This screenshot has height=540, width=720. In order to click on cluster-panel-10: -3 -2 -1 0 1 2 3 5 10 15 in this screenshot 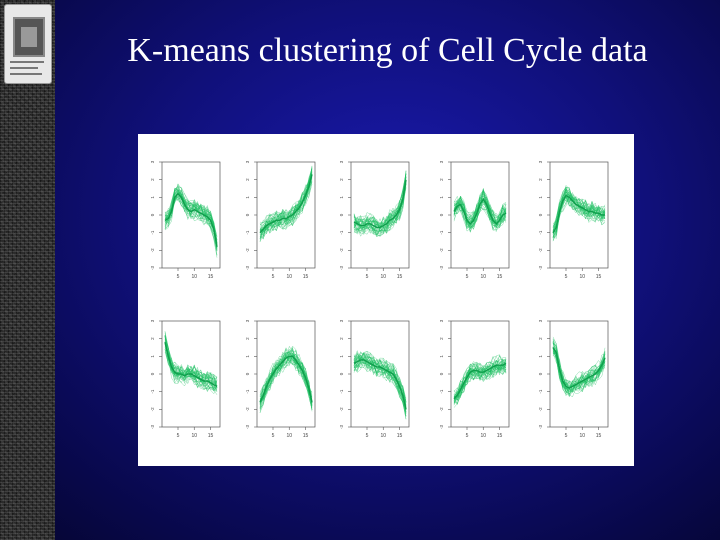, I will do `click(573, 379)`.